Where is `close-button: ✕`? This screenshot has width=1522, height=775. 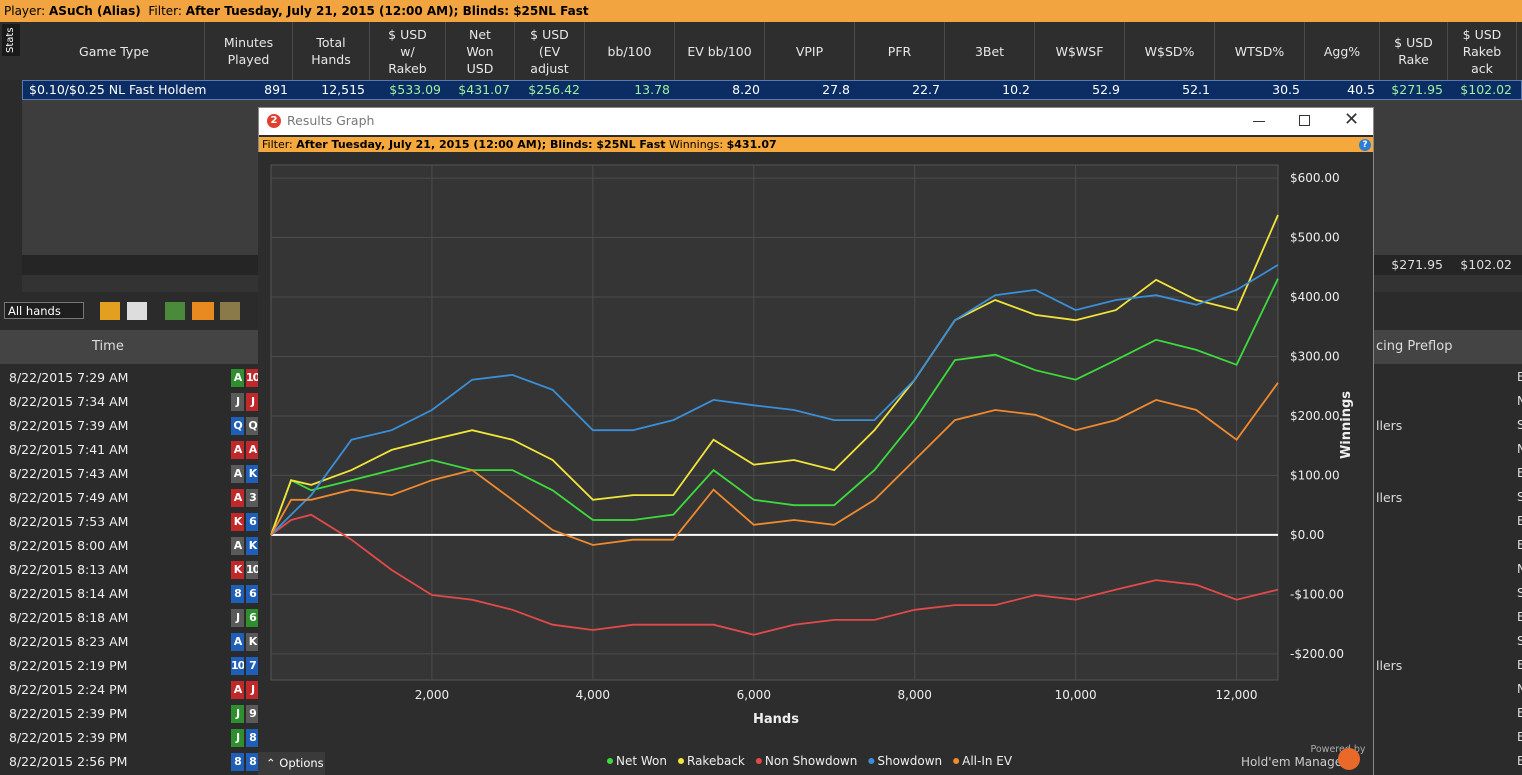
close-button: ✕ is located at coordinates (1352, 119).